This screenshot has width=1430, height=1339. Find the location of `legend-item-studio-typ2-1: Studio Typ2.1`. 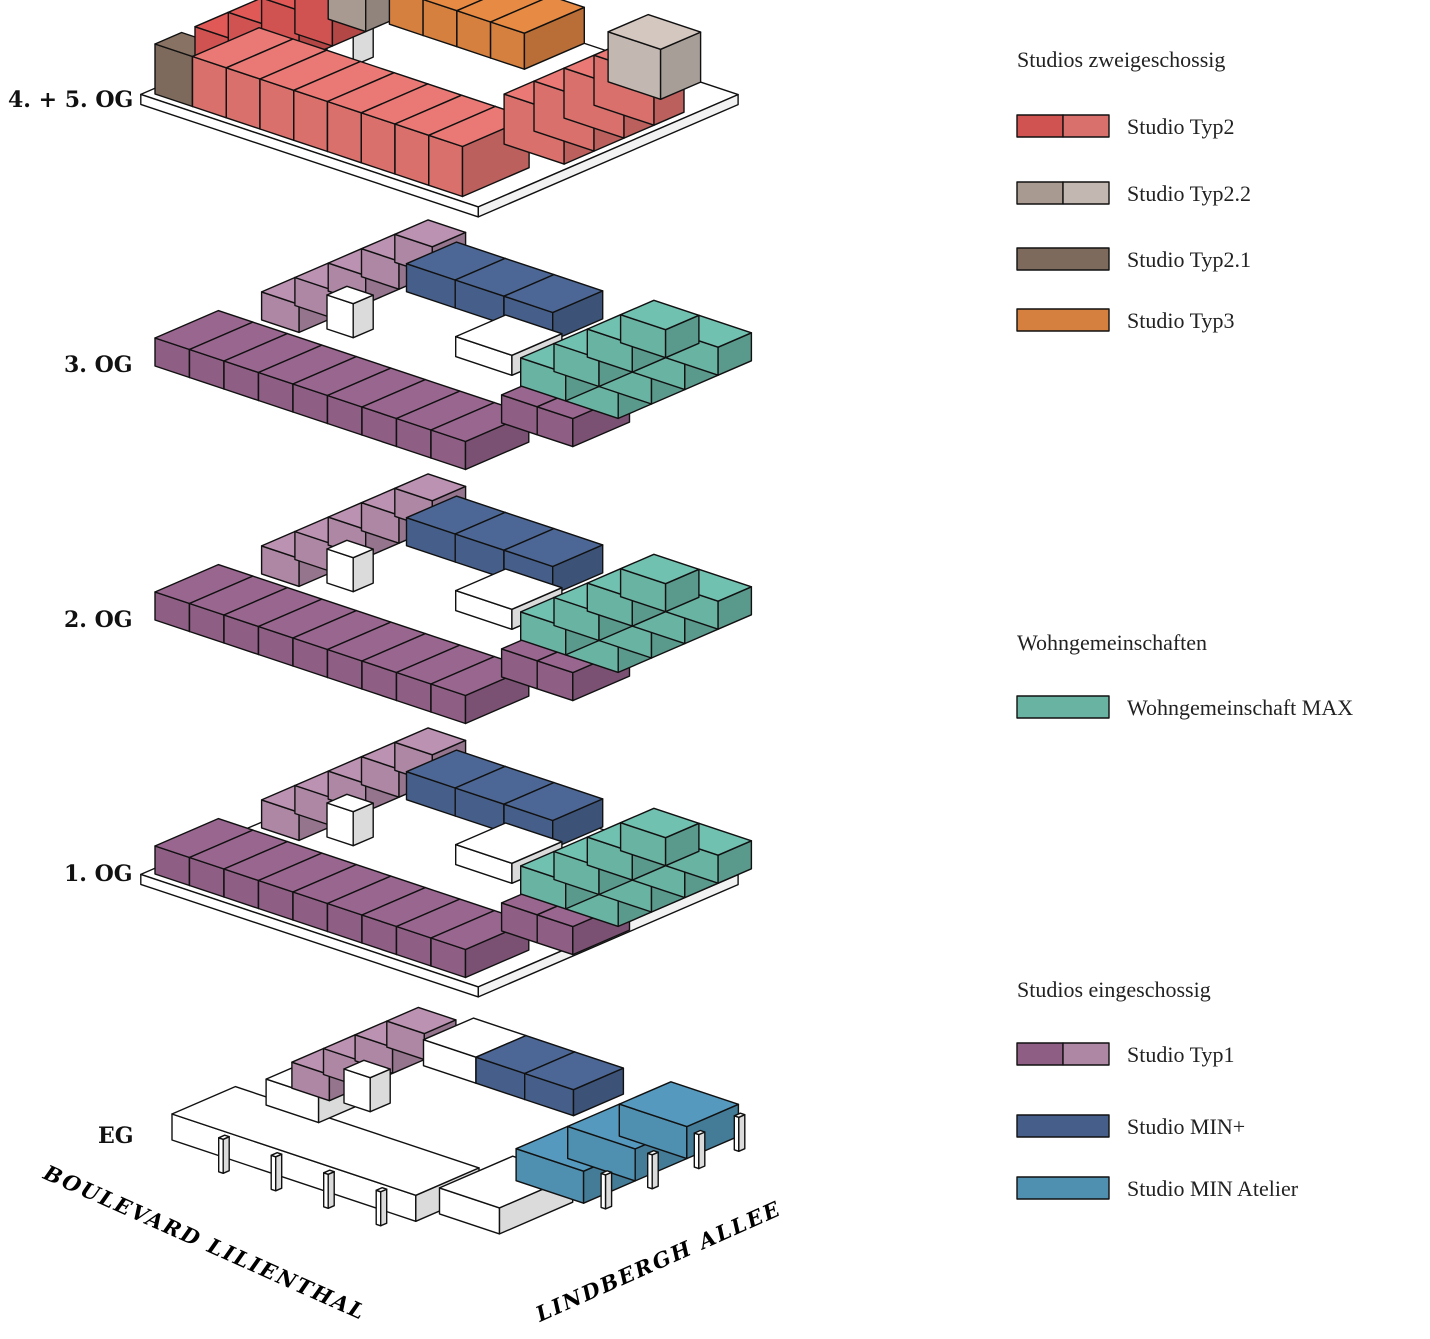

legend-item-studio-typ2-1: Studio Typ2.1 is located at coordinates (1133, 259).